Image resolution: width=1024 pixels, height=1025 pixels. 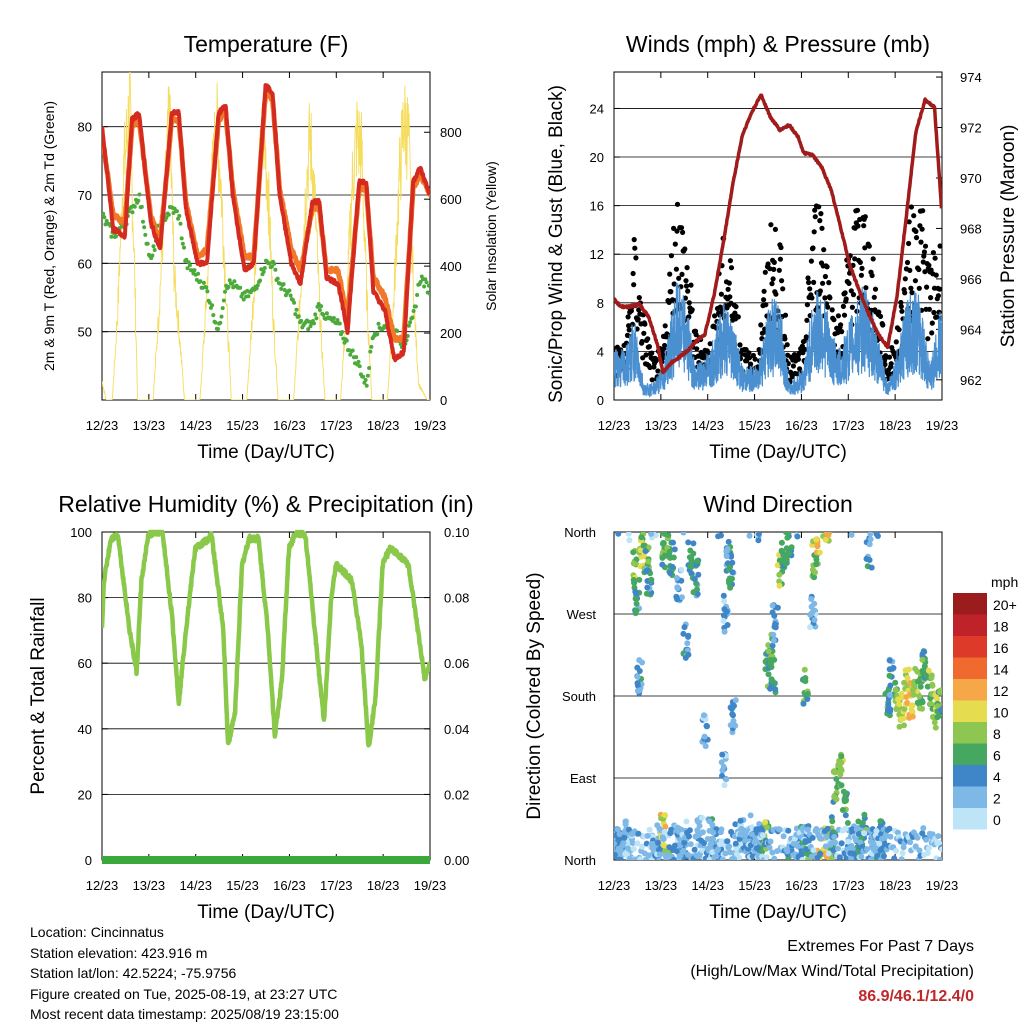 What do you see at coordinates (778, 246) in the screenshot?
I see `winds-plot-area` at bounding box center [778, 246].